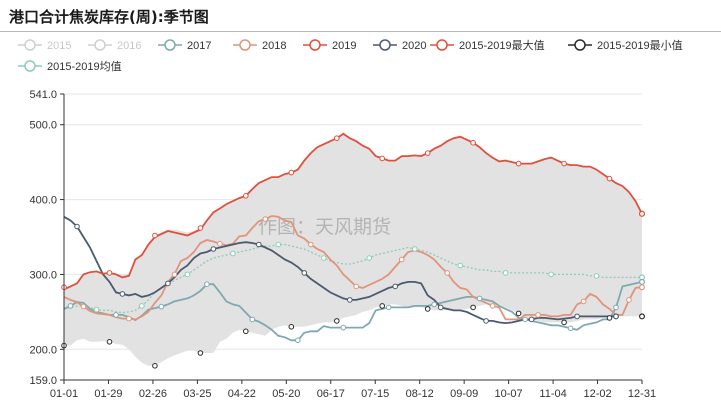  What do you see at coordinates (331, 394) in the screenshot?
I see `x-tick-label: 06-17` at bounding box center [331, 394].